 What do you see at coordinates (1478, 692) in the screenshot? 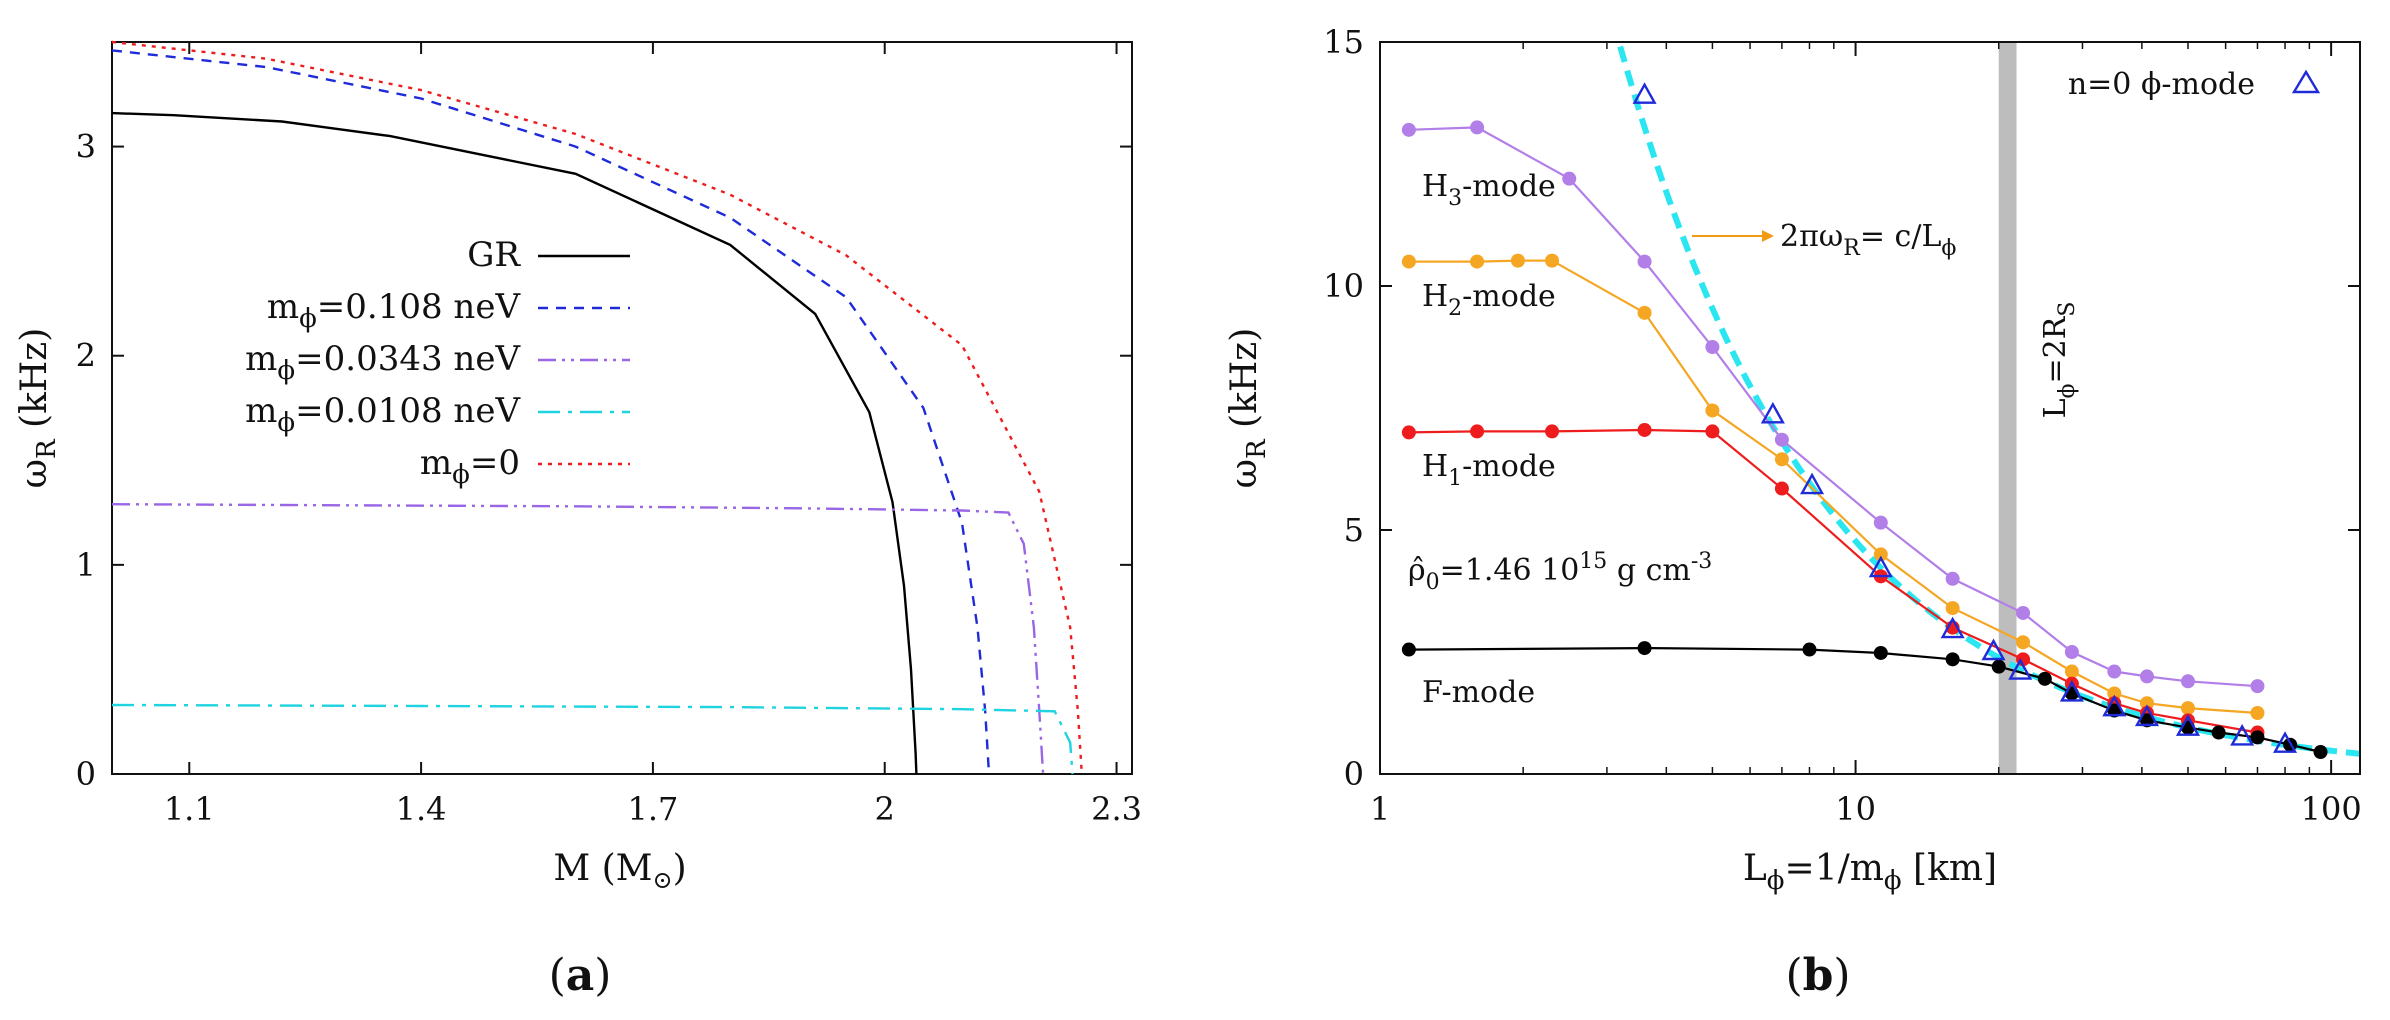
I see `label-f-mode: F-mode` at bounding box center [1478, 692].